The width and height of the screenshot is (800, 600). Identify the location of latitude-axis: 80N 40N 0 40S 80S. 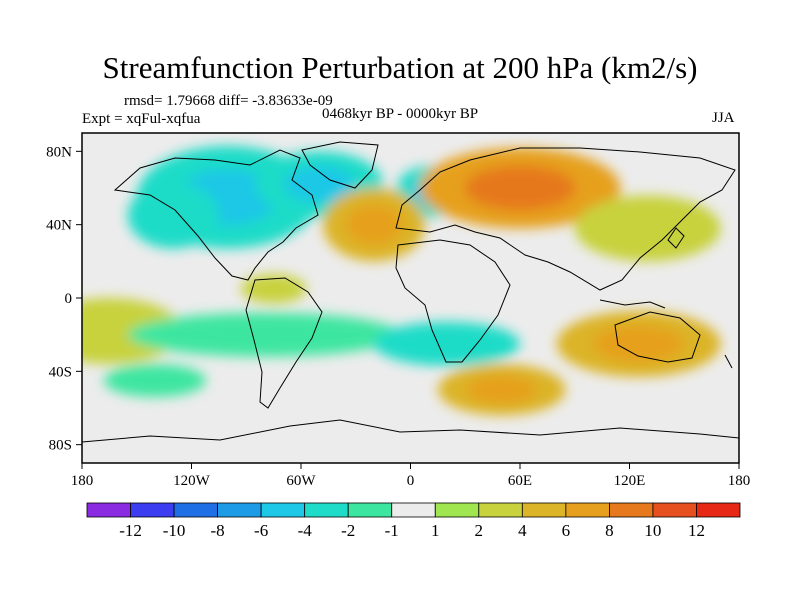
(64, 299).